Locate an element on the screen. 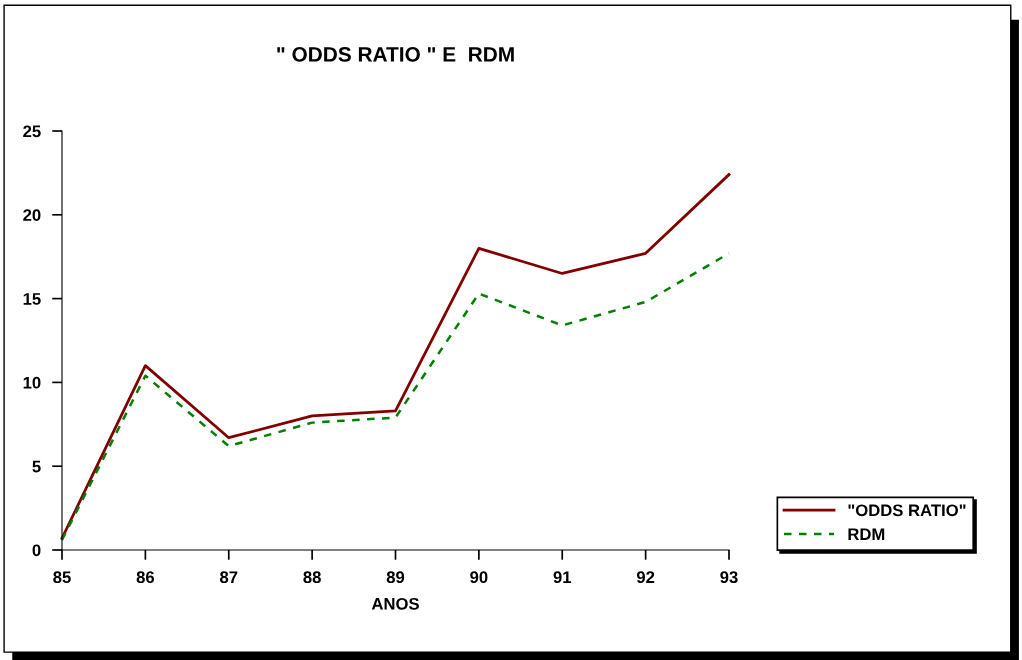 Image resolution: width=1022 pixels, height=660 pixels. x-tick-label: 87 is located at coordinates (229, 577).